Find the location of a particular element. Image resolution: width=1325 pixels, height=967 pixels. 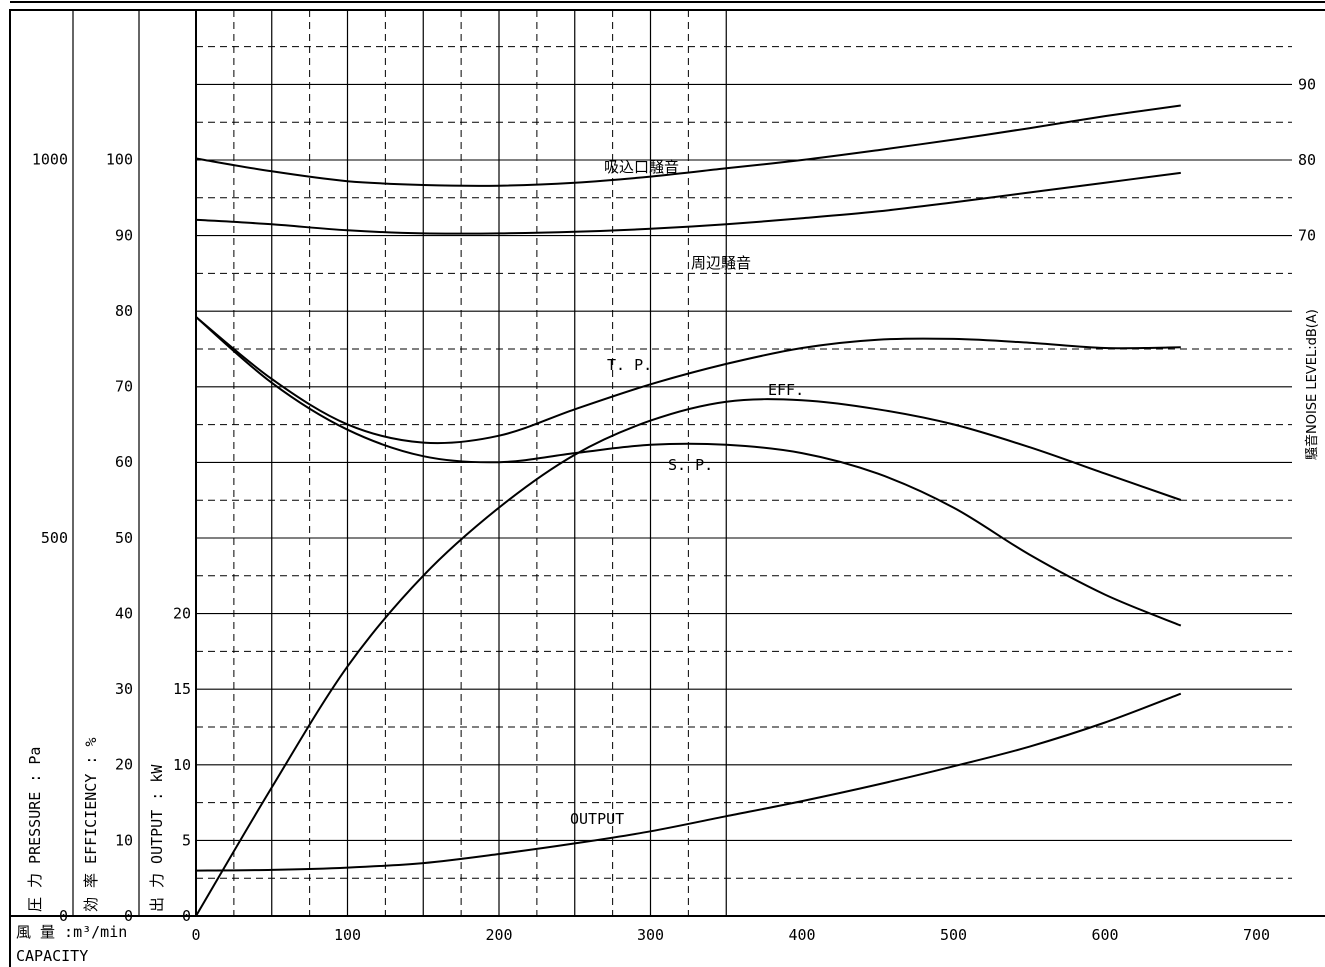

efficiency-tick-label: 20 is located at coordinates (124, 765).